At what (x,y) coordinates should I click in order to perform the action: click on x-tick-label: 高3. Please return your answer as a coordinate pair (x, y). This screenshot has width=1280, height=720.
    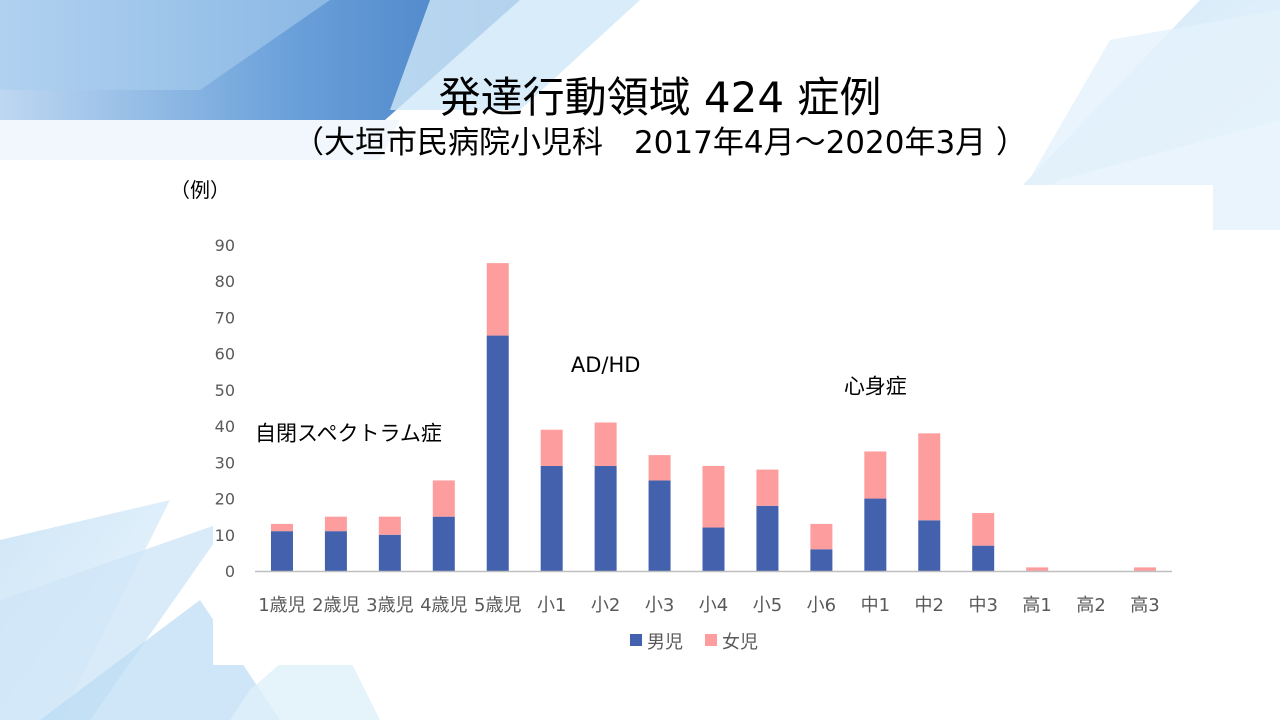
    Looking at the image, I should click on (1144, 605).